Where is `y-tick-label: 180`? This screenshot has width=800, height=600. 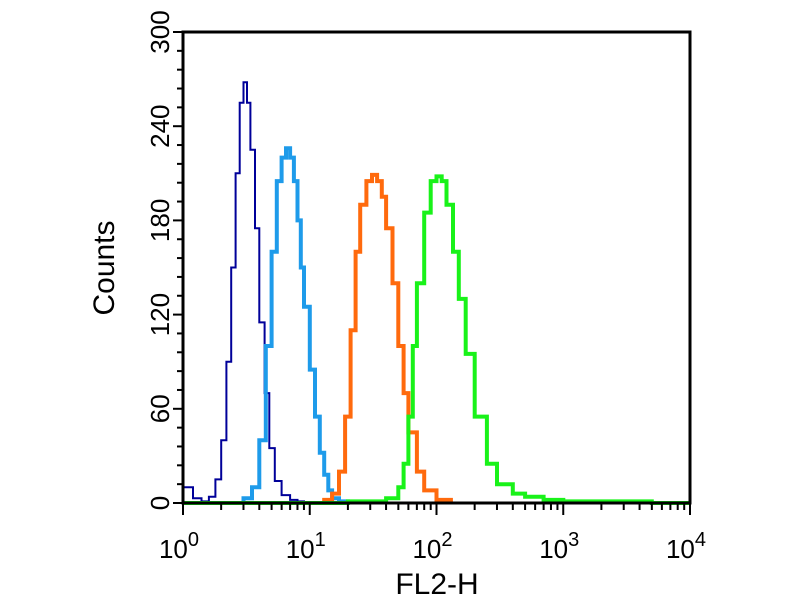 y-tick-label: 180 is located at coordinates (160, 220).